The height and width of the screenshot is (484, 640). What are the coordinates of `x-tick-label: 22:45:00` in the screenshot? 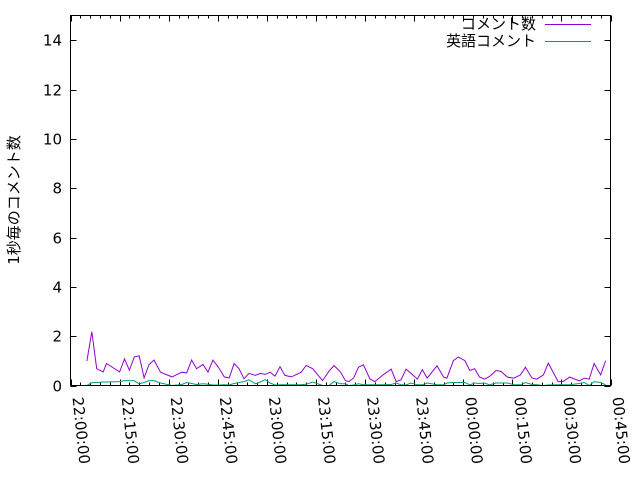 It's located at (228, 430).